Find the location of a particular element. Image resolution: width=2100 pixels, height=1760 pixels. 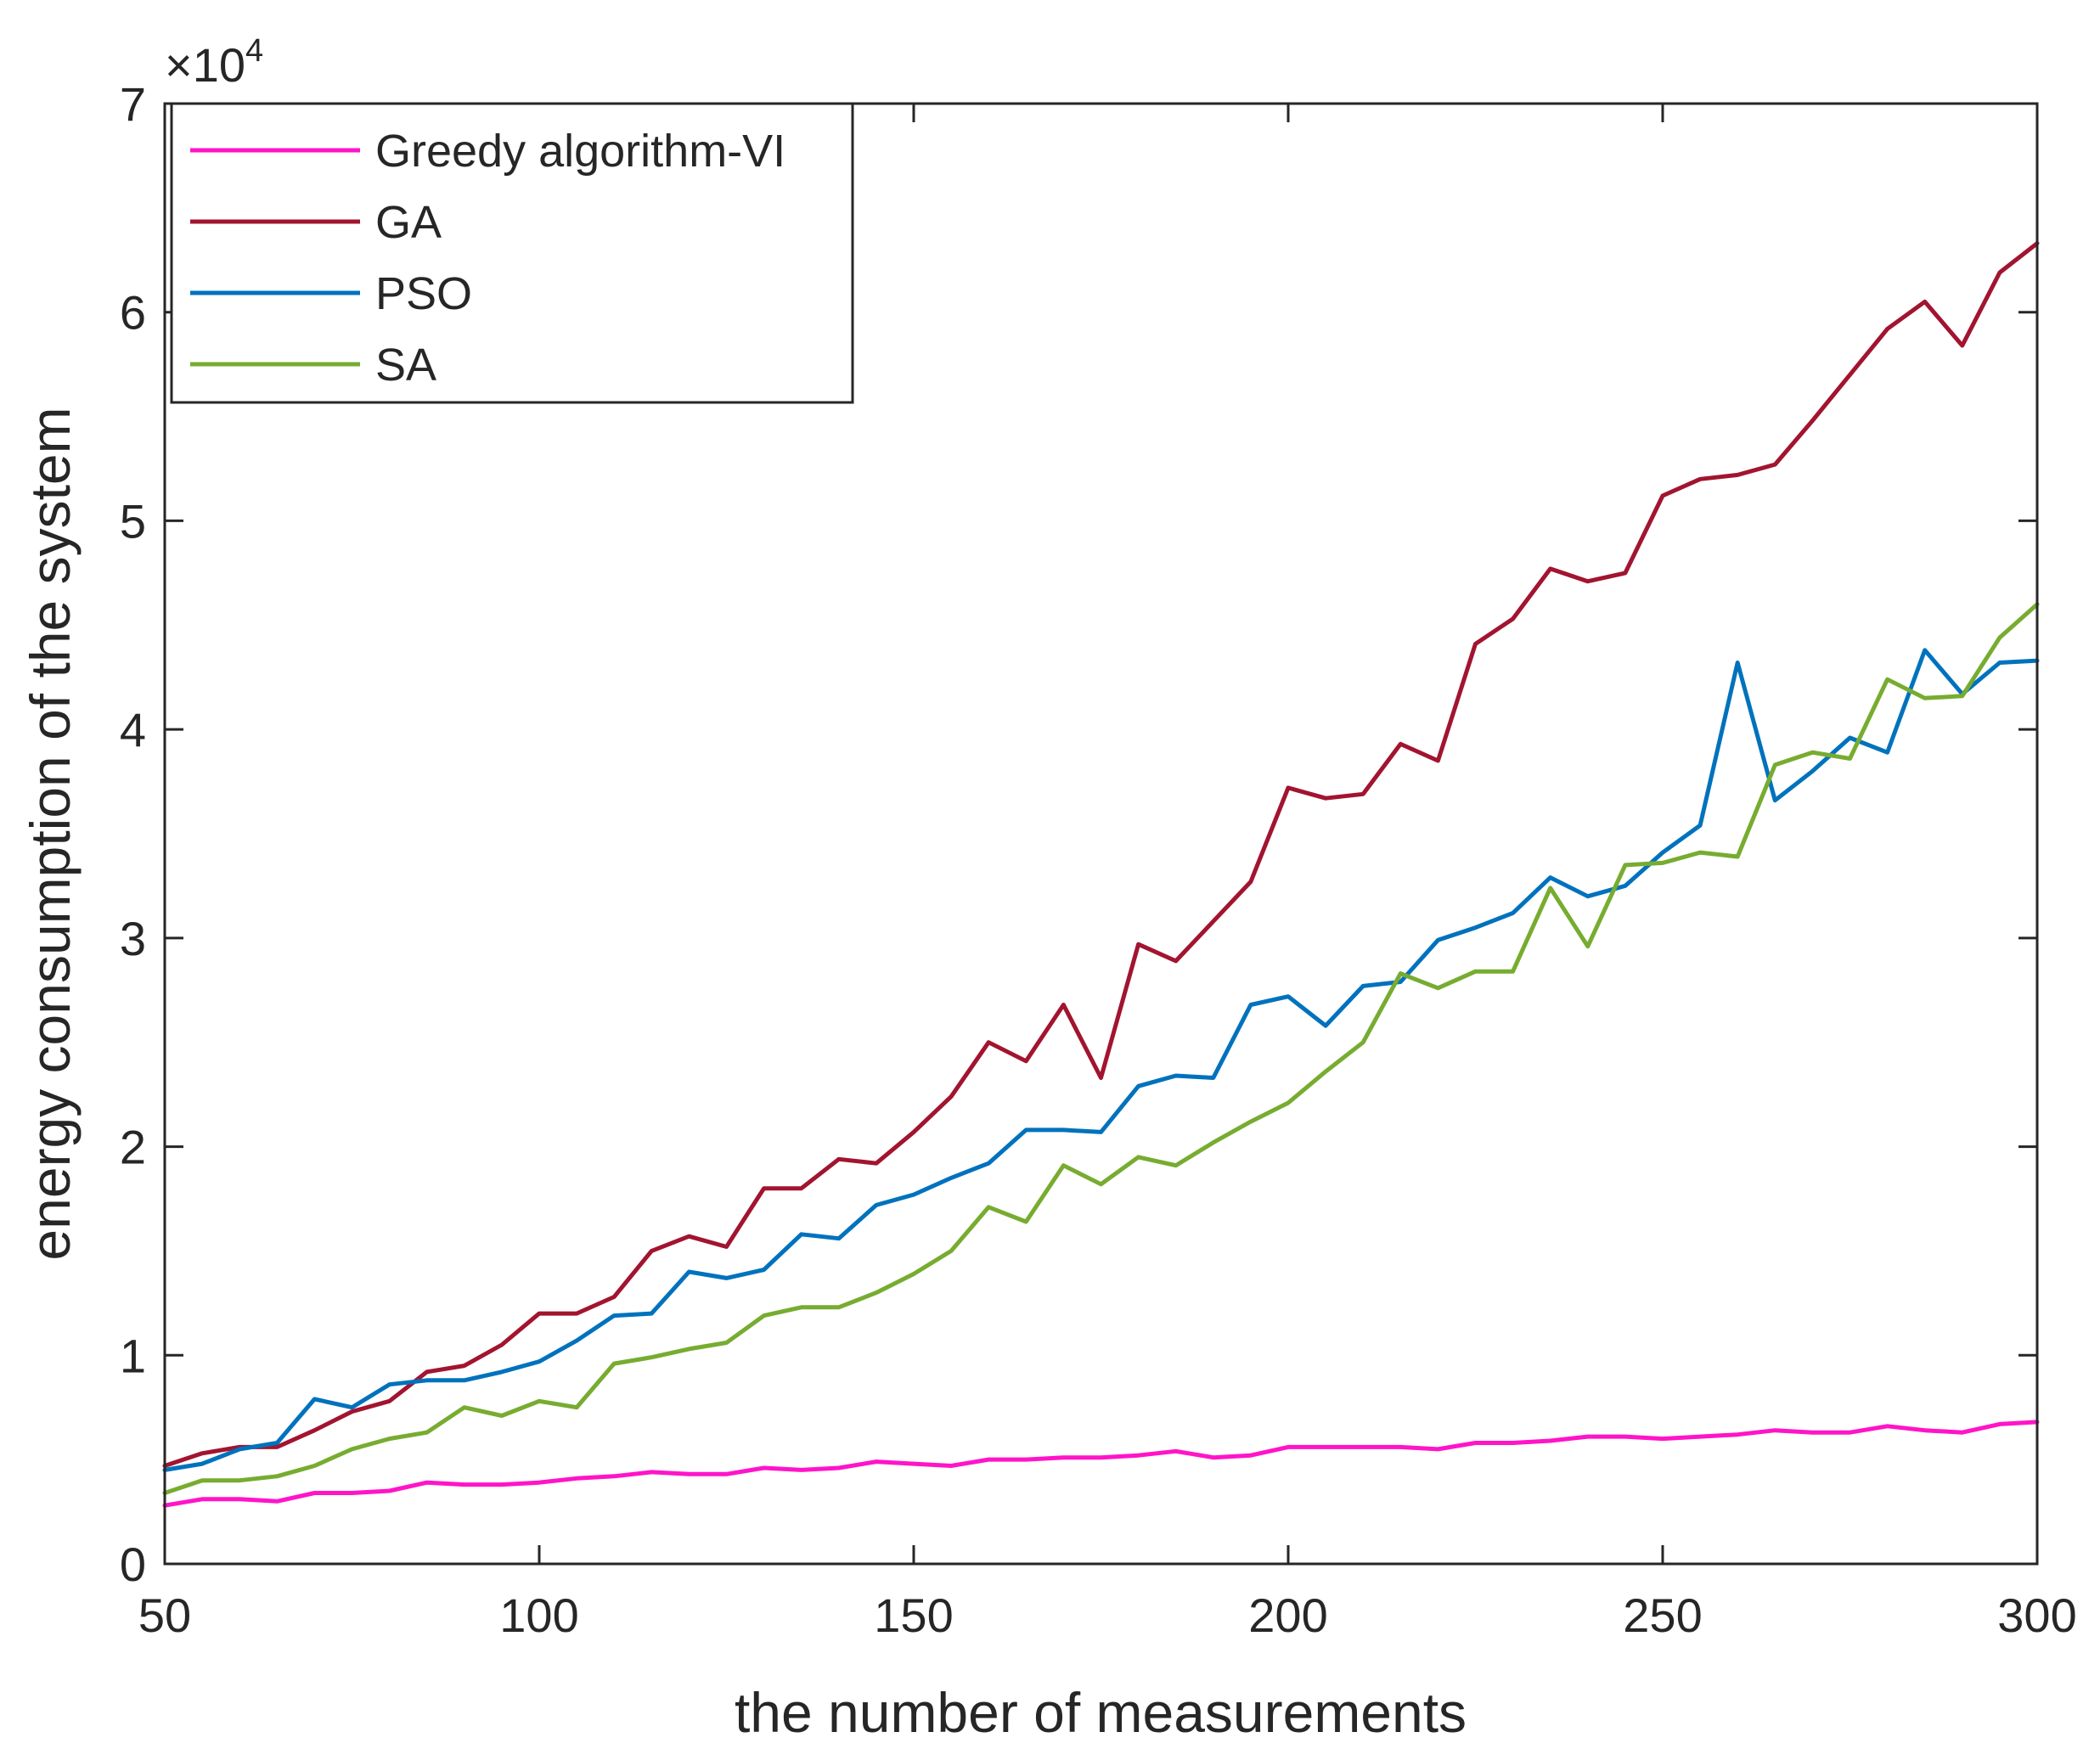

y-tick-label: 6 is located at coordinates (133, 313).